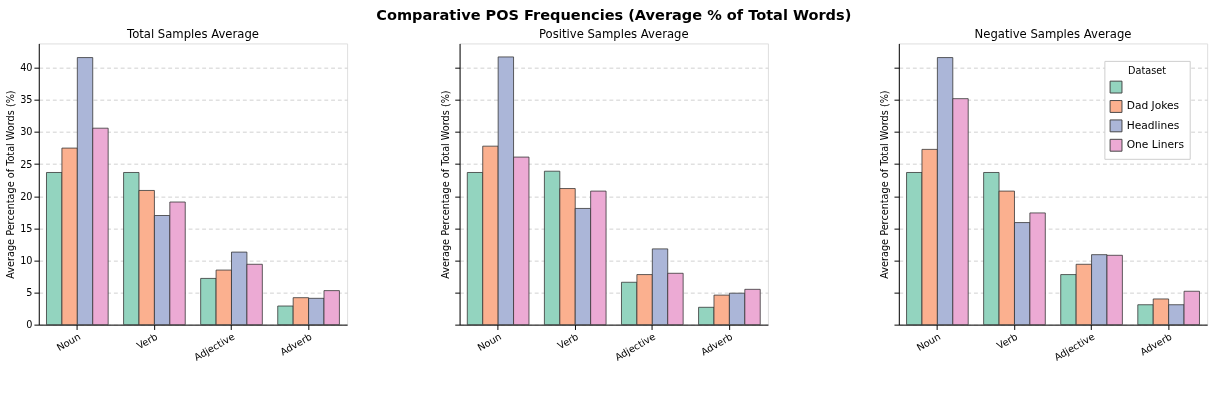  I want to click on legend-label: Headlines, so click(1153, 125).